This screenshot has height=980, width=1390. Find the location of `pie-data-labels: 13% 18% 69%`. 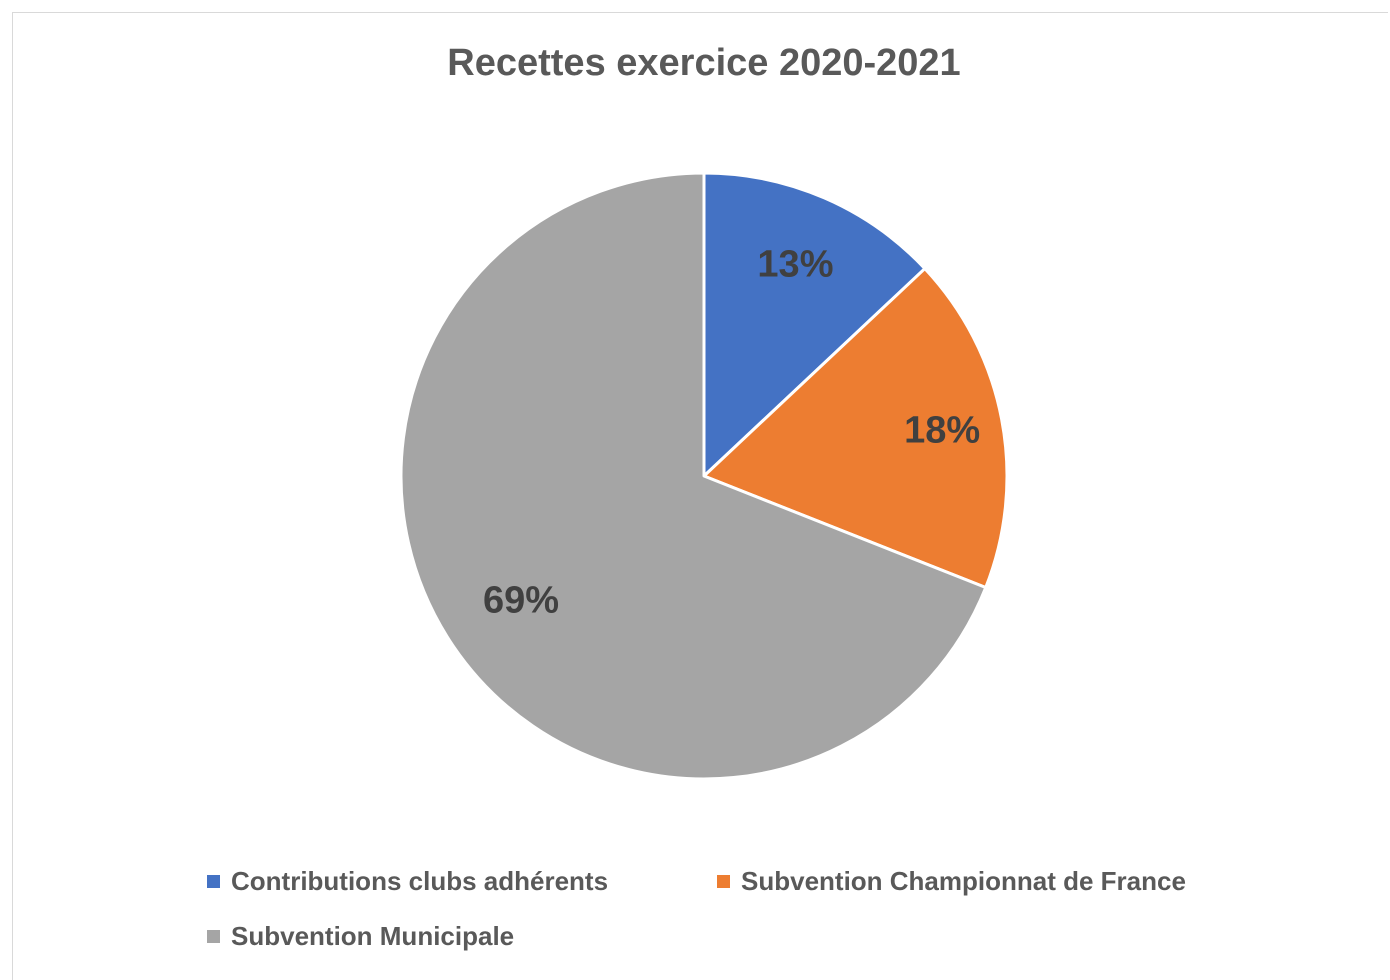

pie-data-labels: 13% 18% 69% is located at coordinates (731, 433).